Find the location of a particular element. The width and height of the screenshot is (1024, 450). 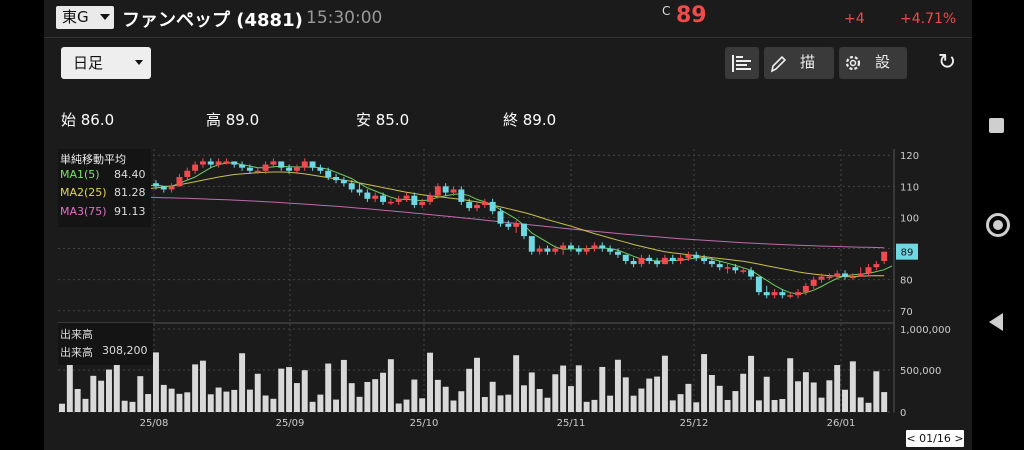

indicator-button is located at coordinates (742, 63).